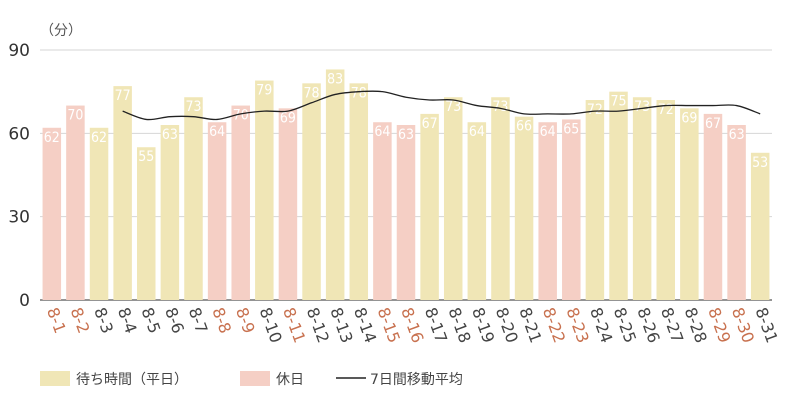 The image size is (800, 400). I want to click on x-tick-label: 8-2, so click(80, 320).